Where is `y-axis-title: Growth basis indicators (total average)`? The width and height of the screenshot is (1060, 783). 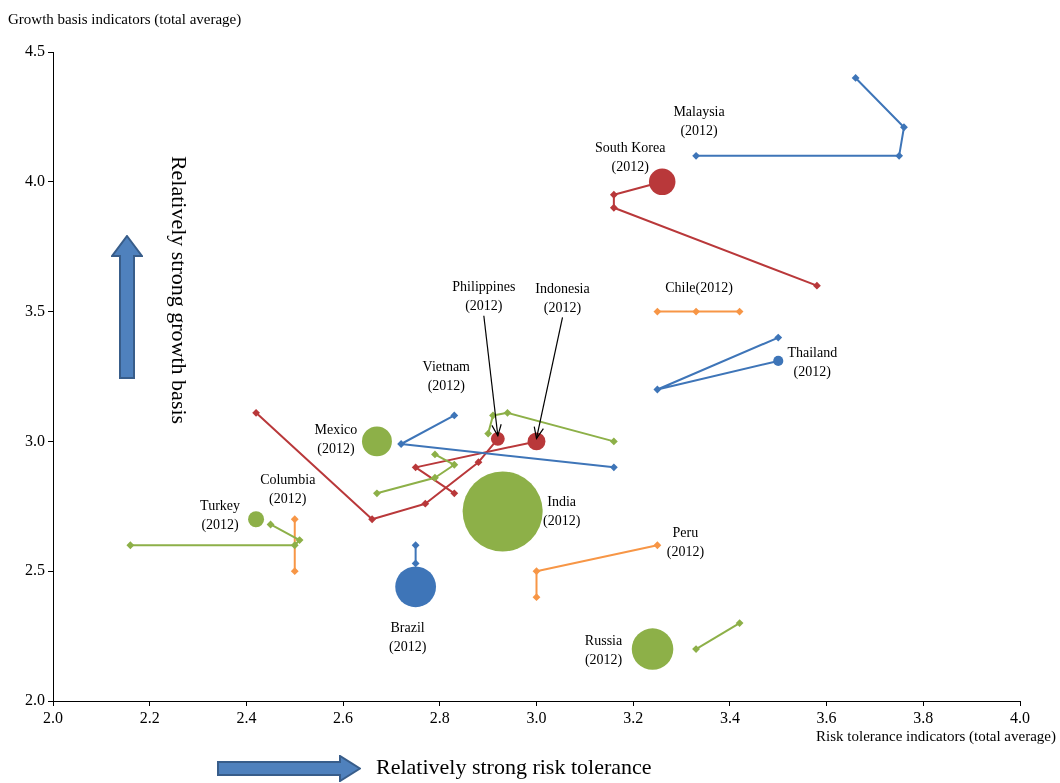
y-axis-title: Growth basis indicators (total average) is located at coordinates (125, 19).